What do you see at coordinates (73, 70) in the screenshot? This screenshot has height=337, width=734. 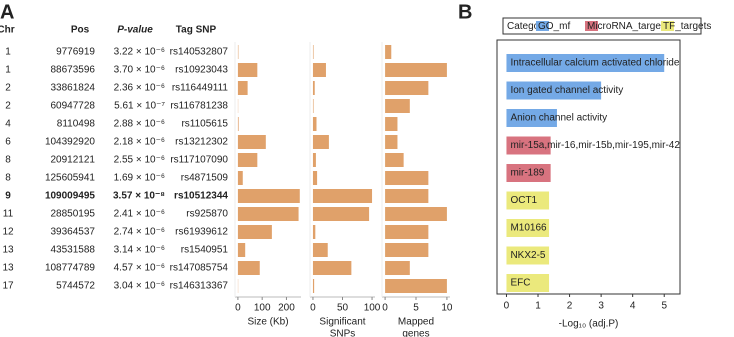 I see `table-cell: 88673596` at bounding box center [73, 70].